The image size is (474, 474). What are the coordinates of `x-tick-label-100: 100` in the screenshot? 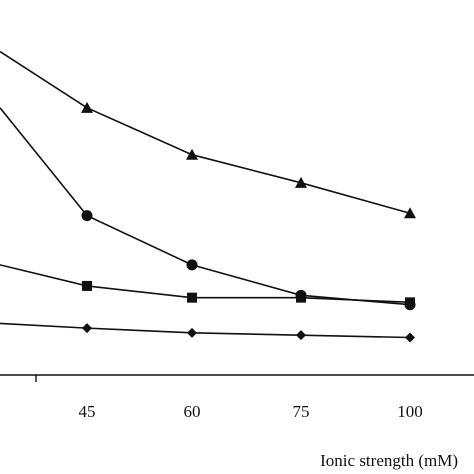 It's located at (410, 411).